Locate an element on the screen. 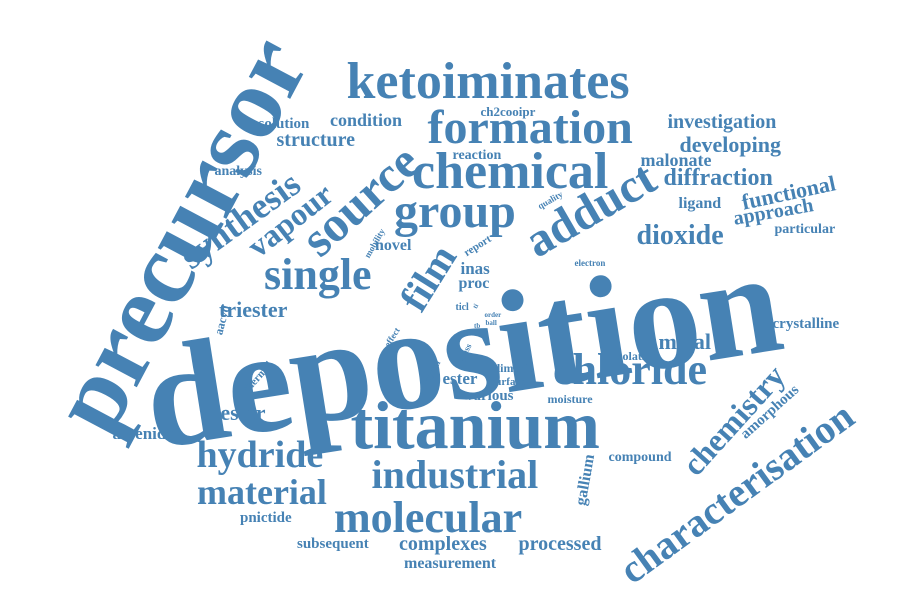  word-dimeric: dimeric is located at coordinates (513, 368).